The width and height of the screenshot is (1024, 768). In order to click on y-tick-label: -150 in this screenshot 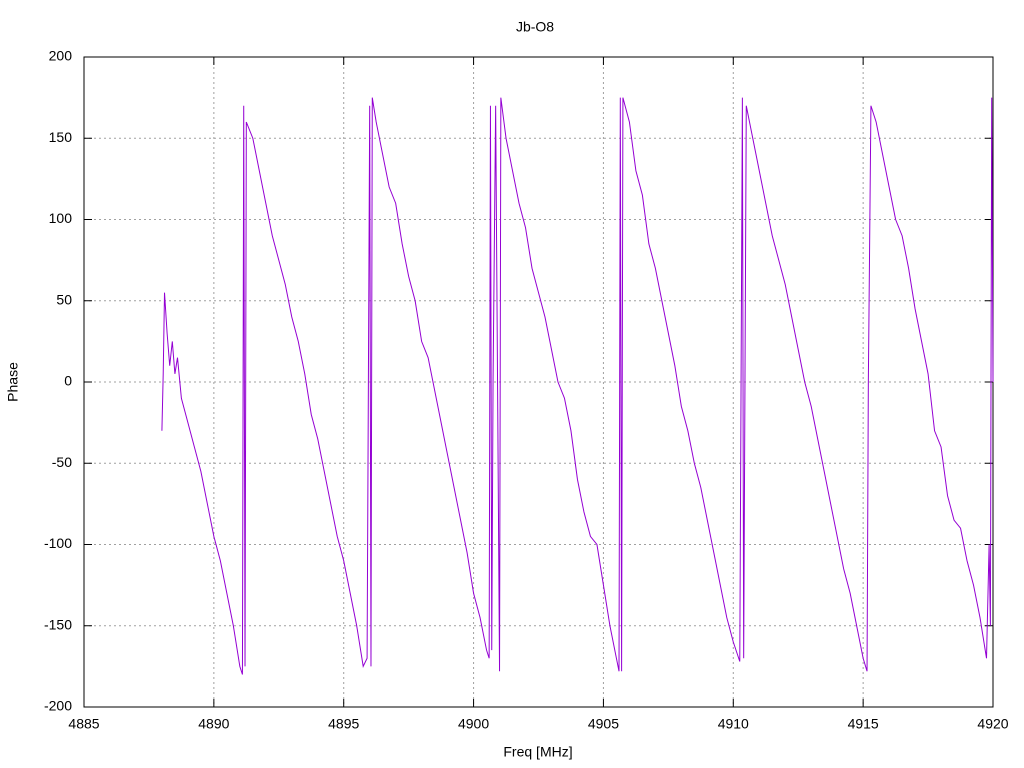, I will do `click(58, 624)`.